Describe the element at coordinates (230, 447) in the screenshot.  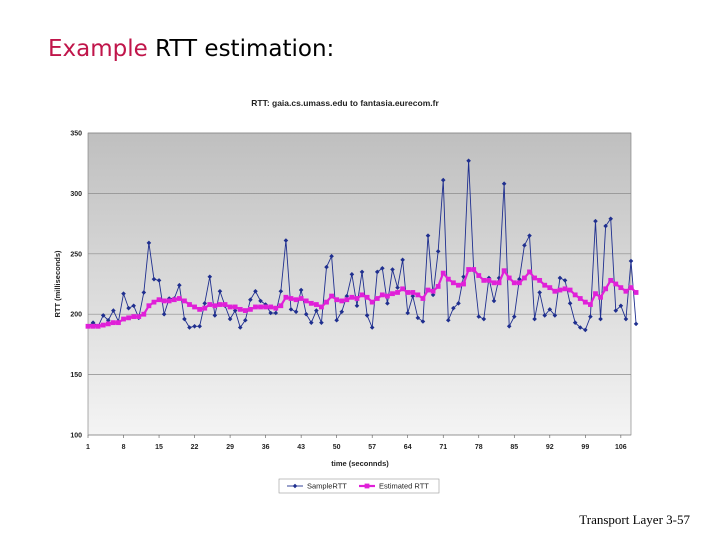
I see `x-tick-label: 29` at that location.